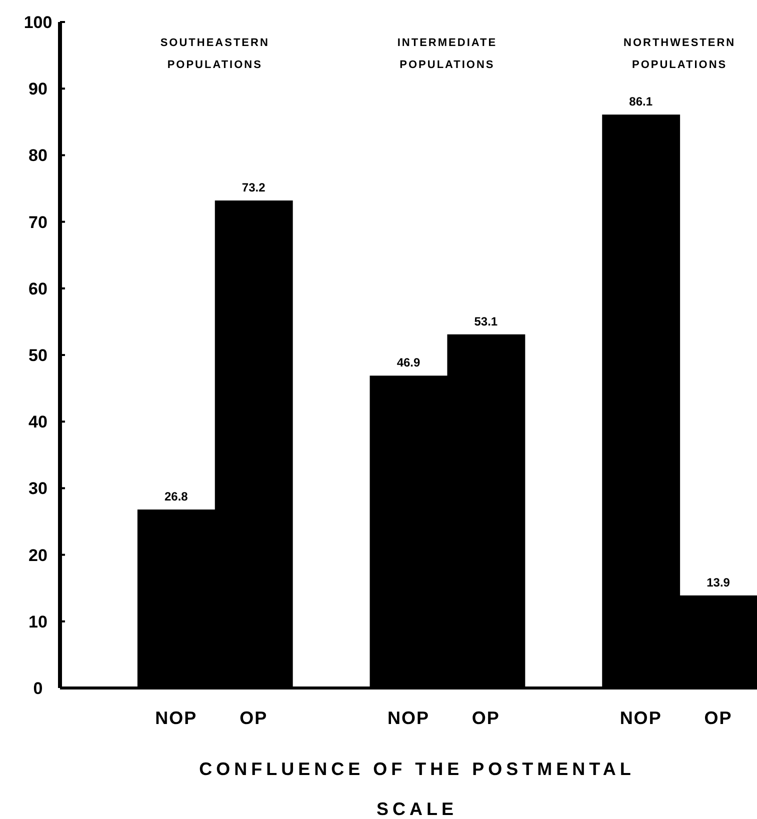 This screenshot has height=819, width=757. Describe the element at coordinates (176, 497) in the screenshot. I see `data-label: 26.8` at that location.